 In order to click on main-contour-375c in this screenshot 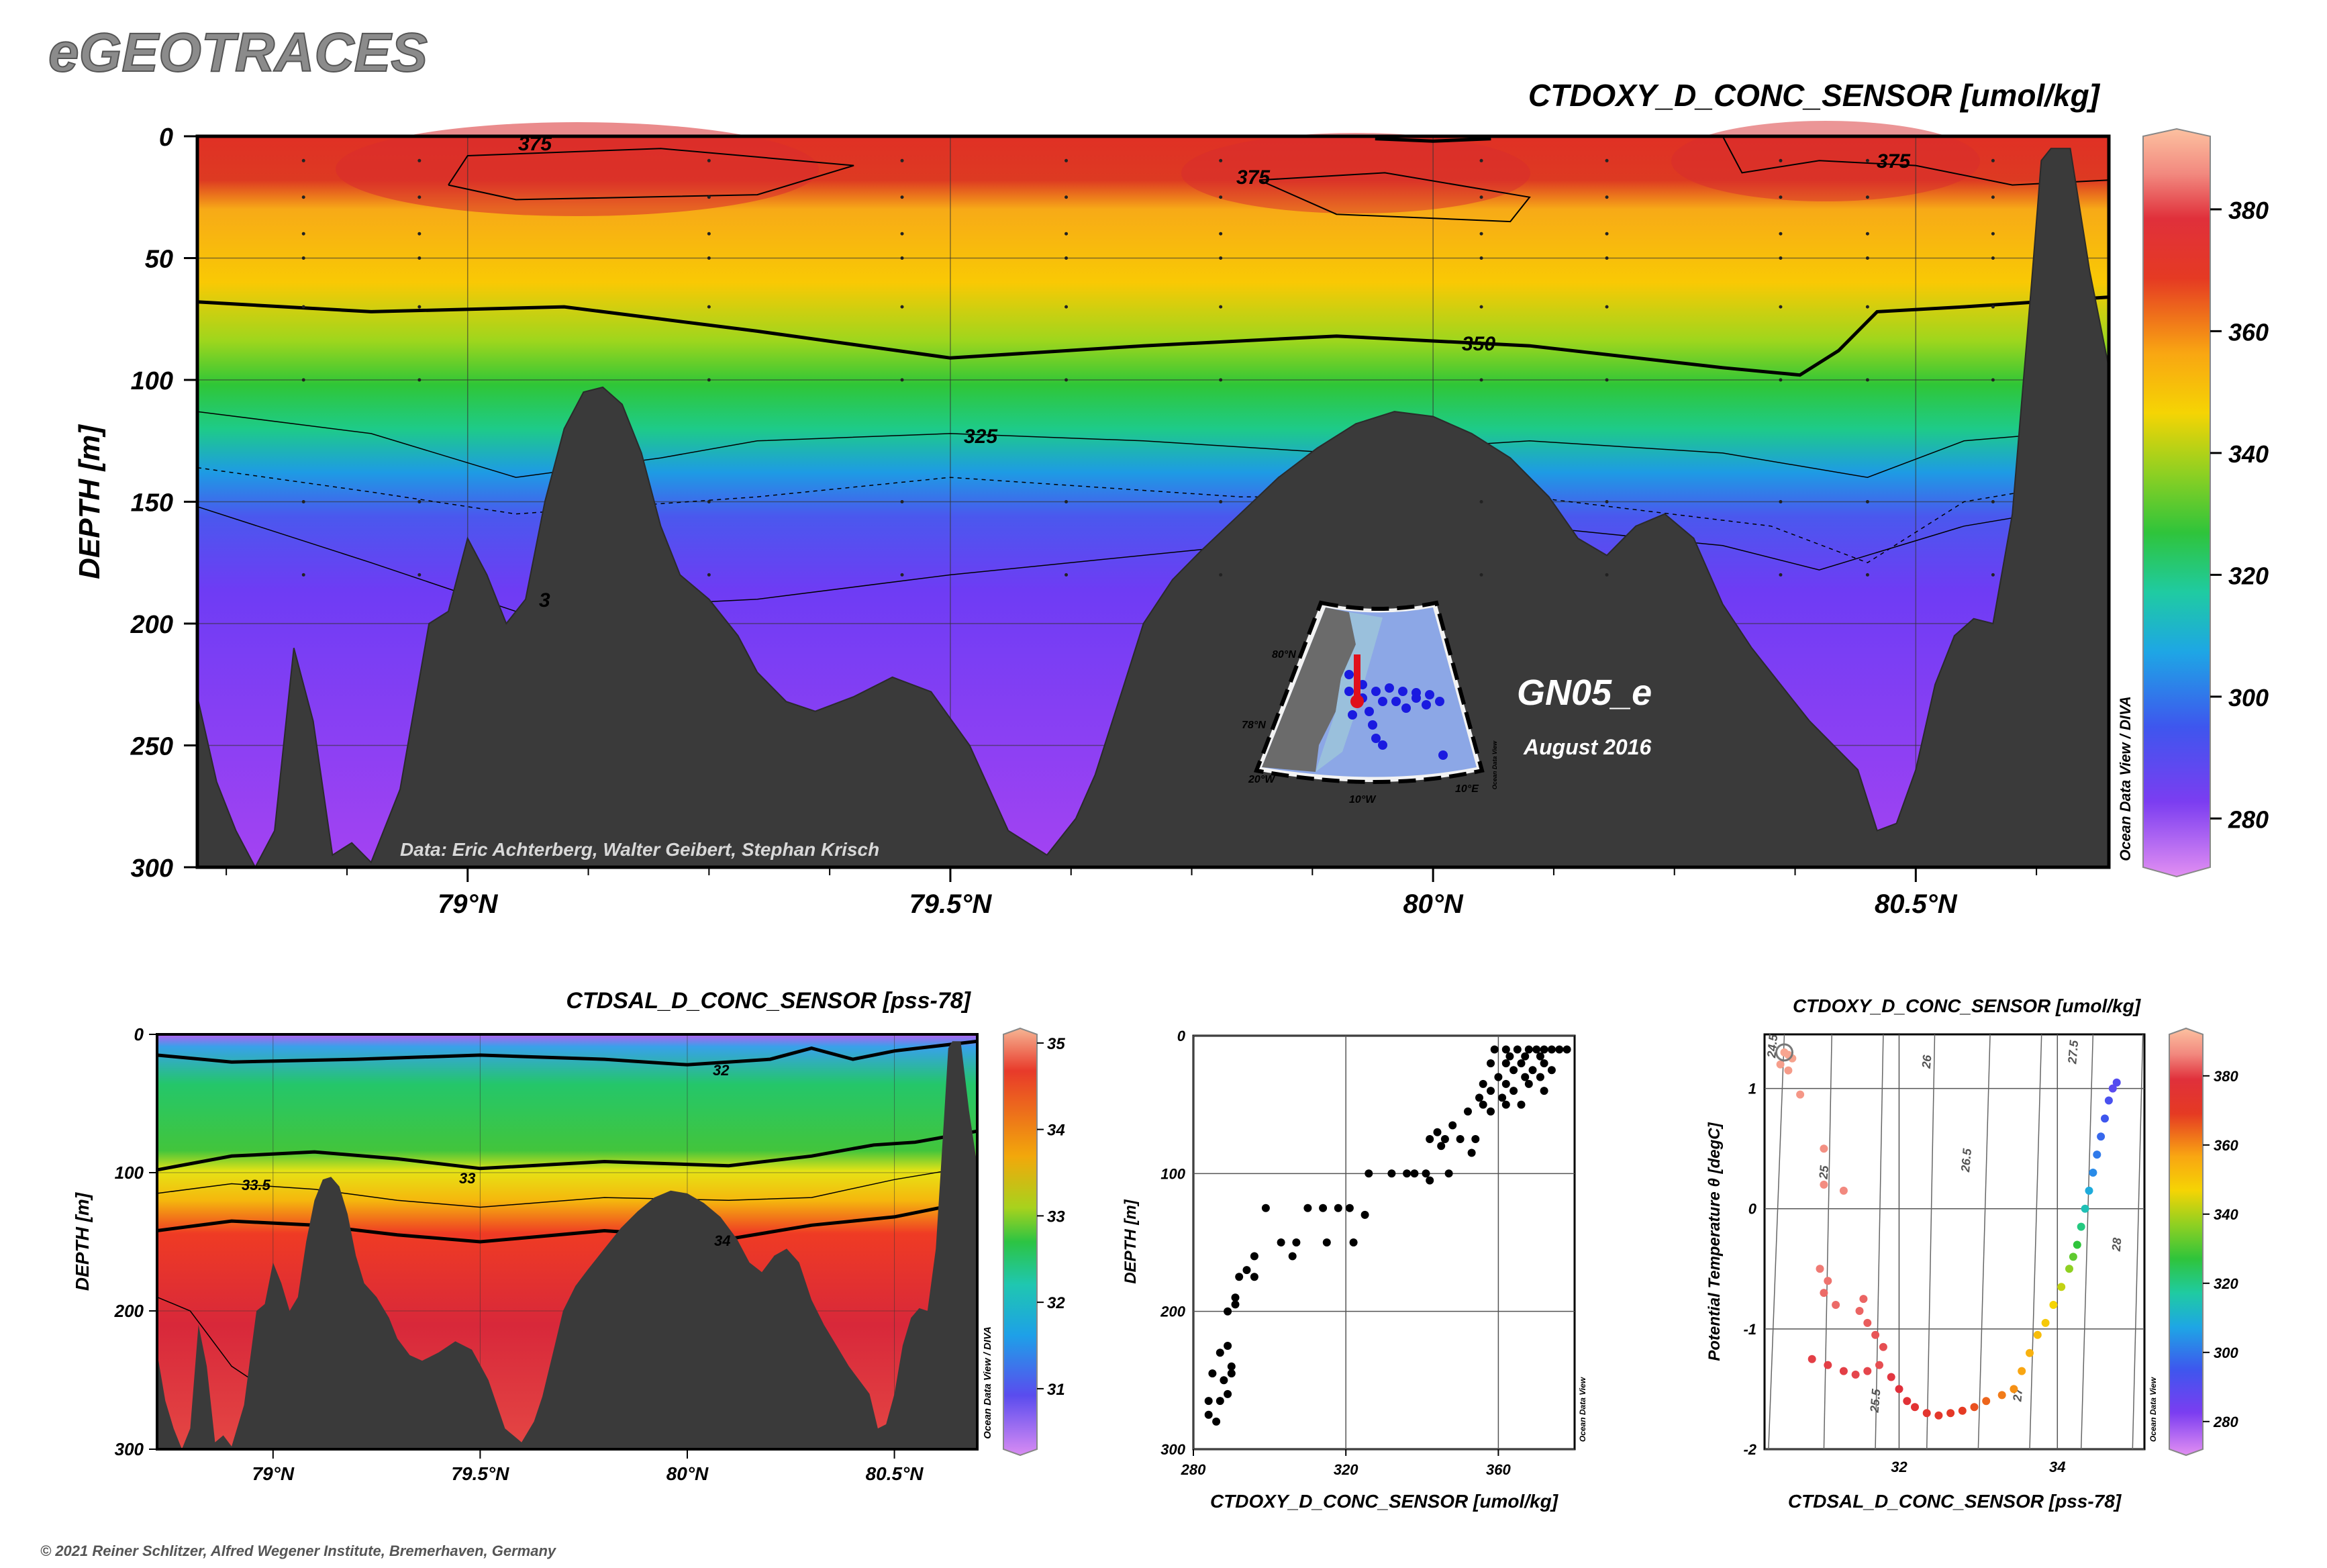, I will do `click(1916, 161)`.